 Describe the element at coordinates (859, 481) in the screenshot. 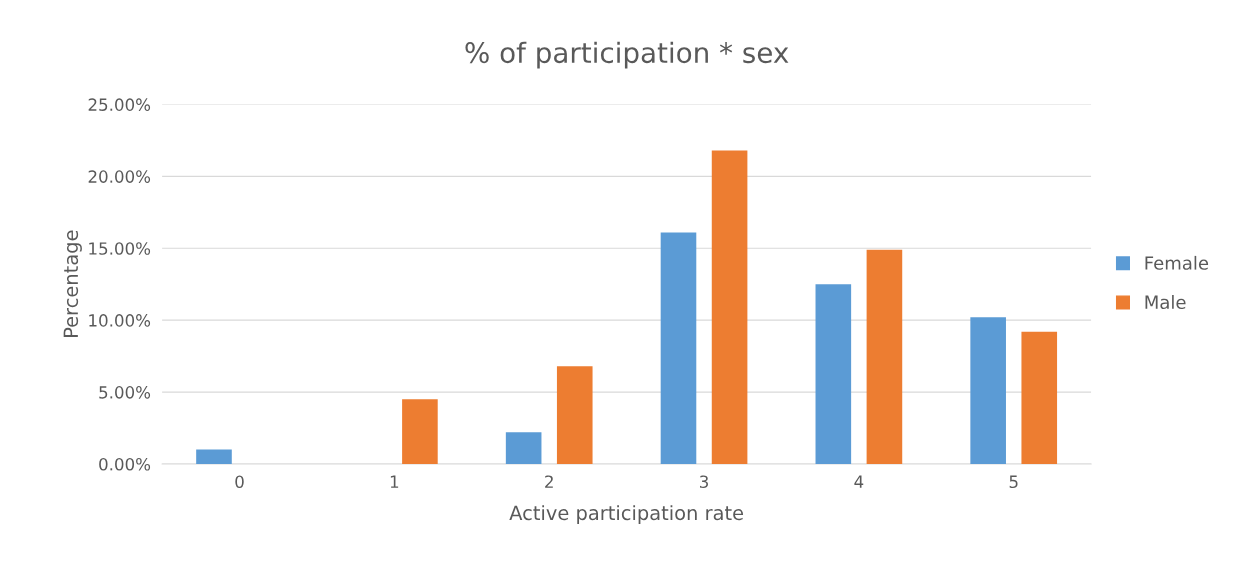

I see `x-tick-label: 4` at that location.